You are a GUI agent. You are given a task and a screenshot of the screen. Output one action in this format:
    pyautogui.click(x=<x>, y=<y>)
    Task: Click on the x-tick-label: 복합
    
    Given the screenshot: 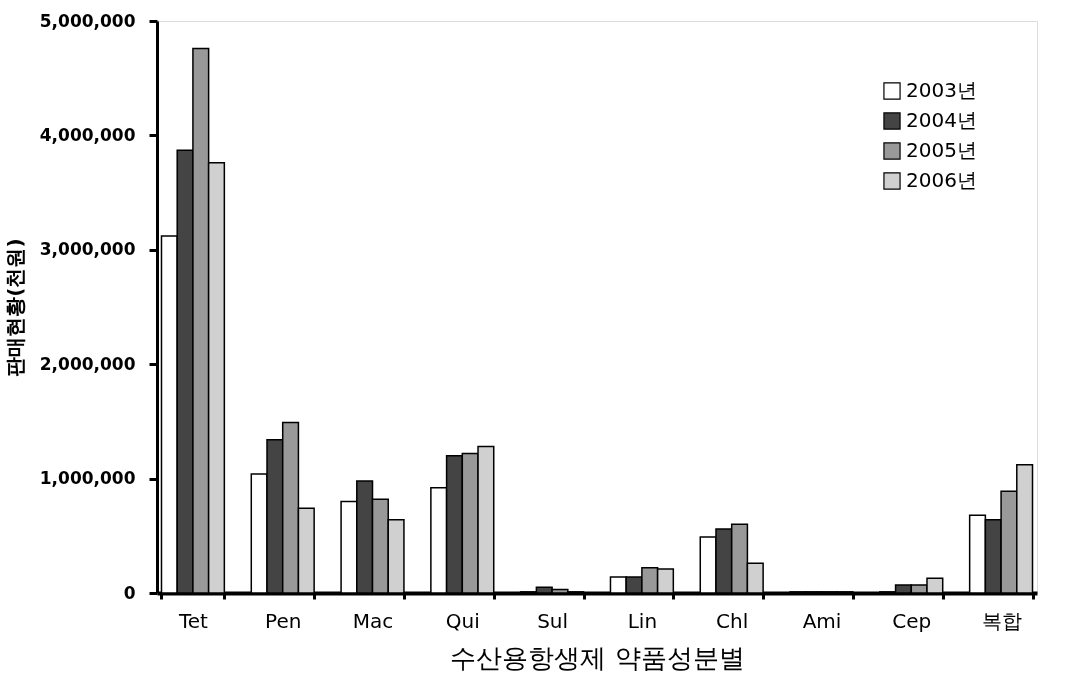 What is the action you would take?
    pyautogui.click(x=1001, y=620)
    